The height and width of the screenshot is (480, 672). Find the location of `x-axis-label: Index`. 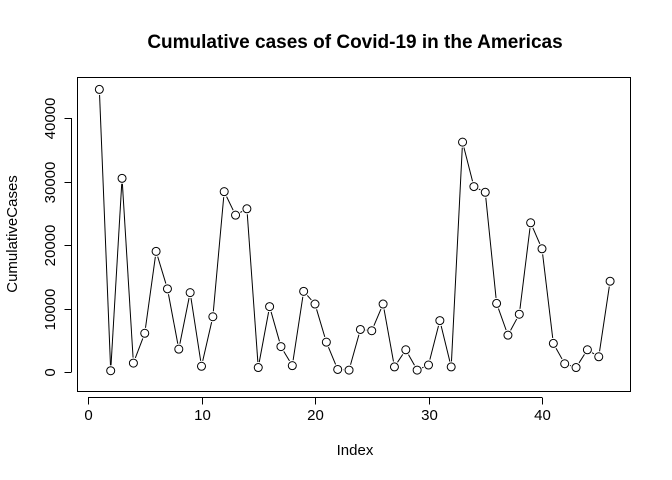

x-axis-label: Index is located at coordinates (355, 450).